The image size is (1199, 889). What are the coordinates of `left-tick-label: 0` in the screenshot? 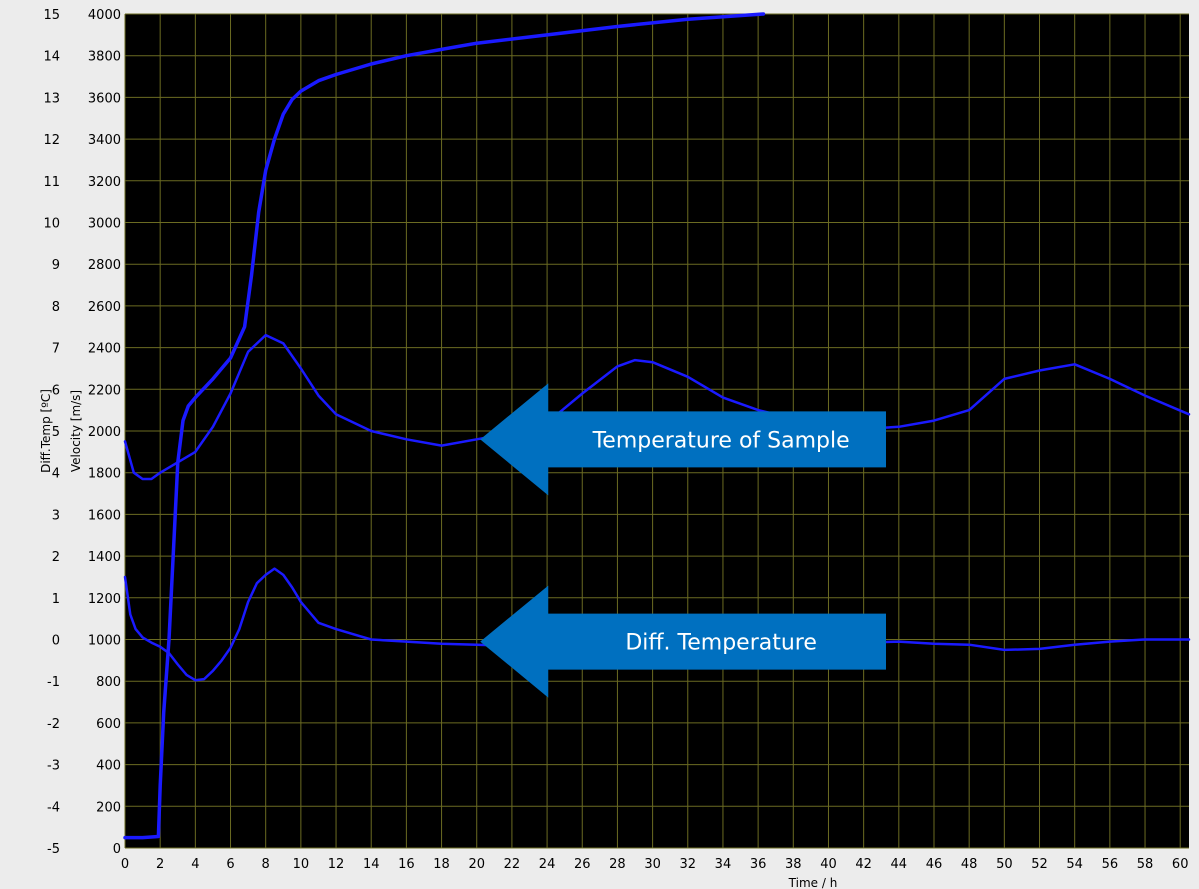 It's located at (56, 641).